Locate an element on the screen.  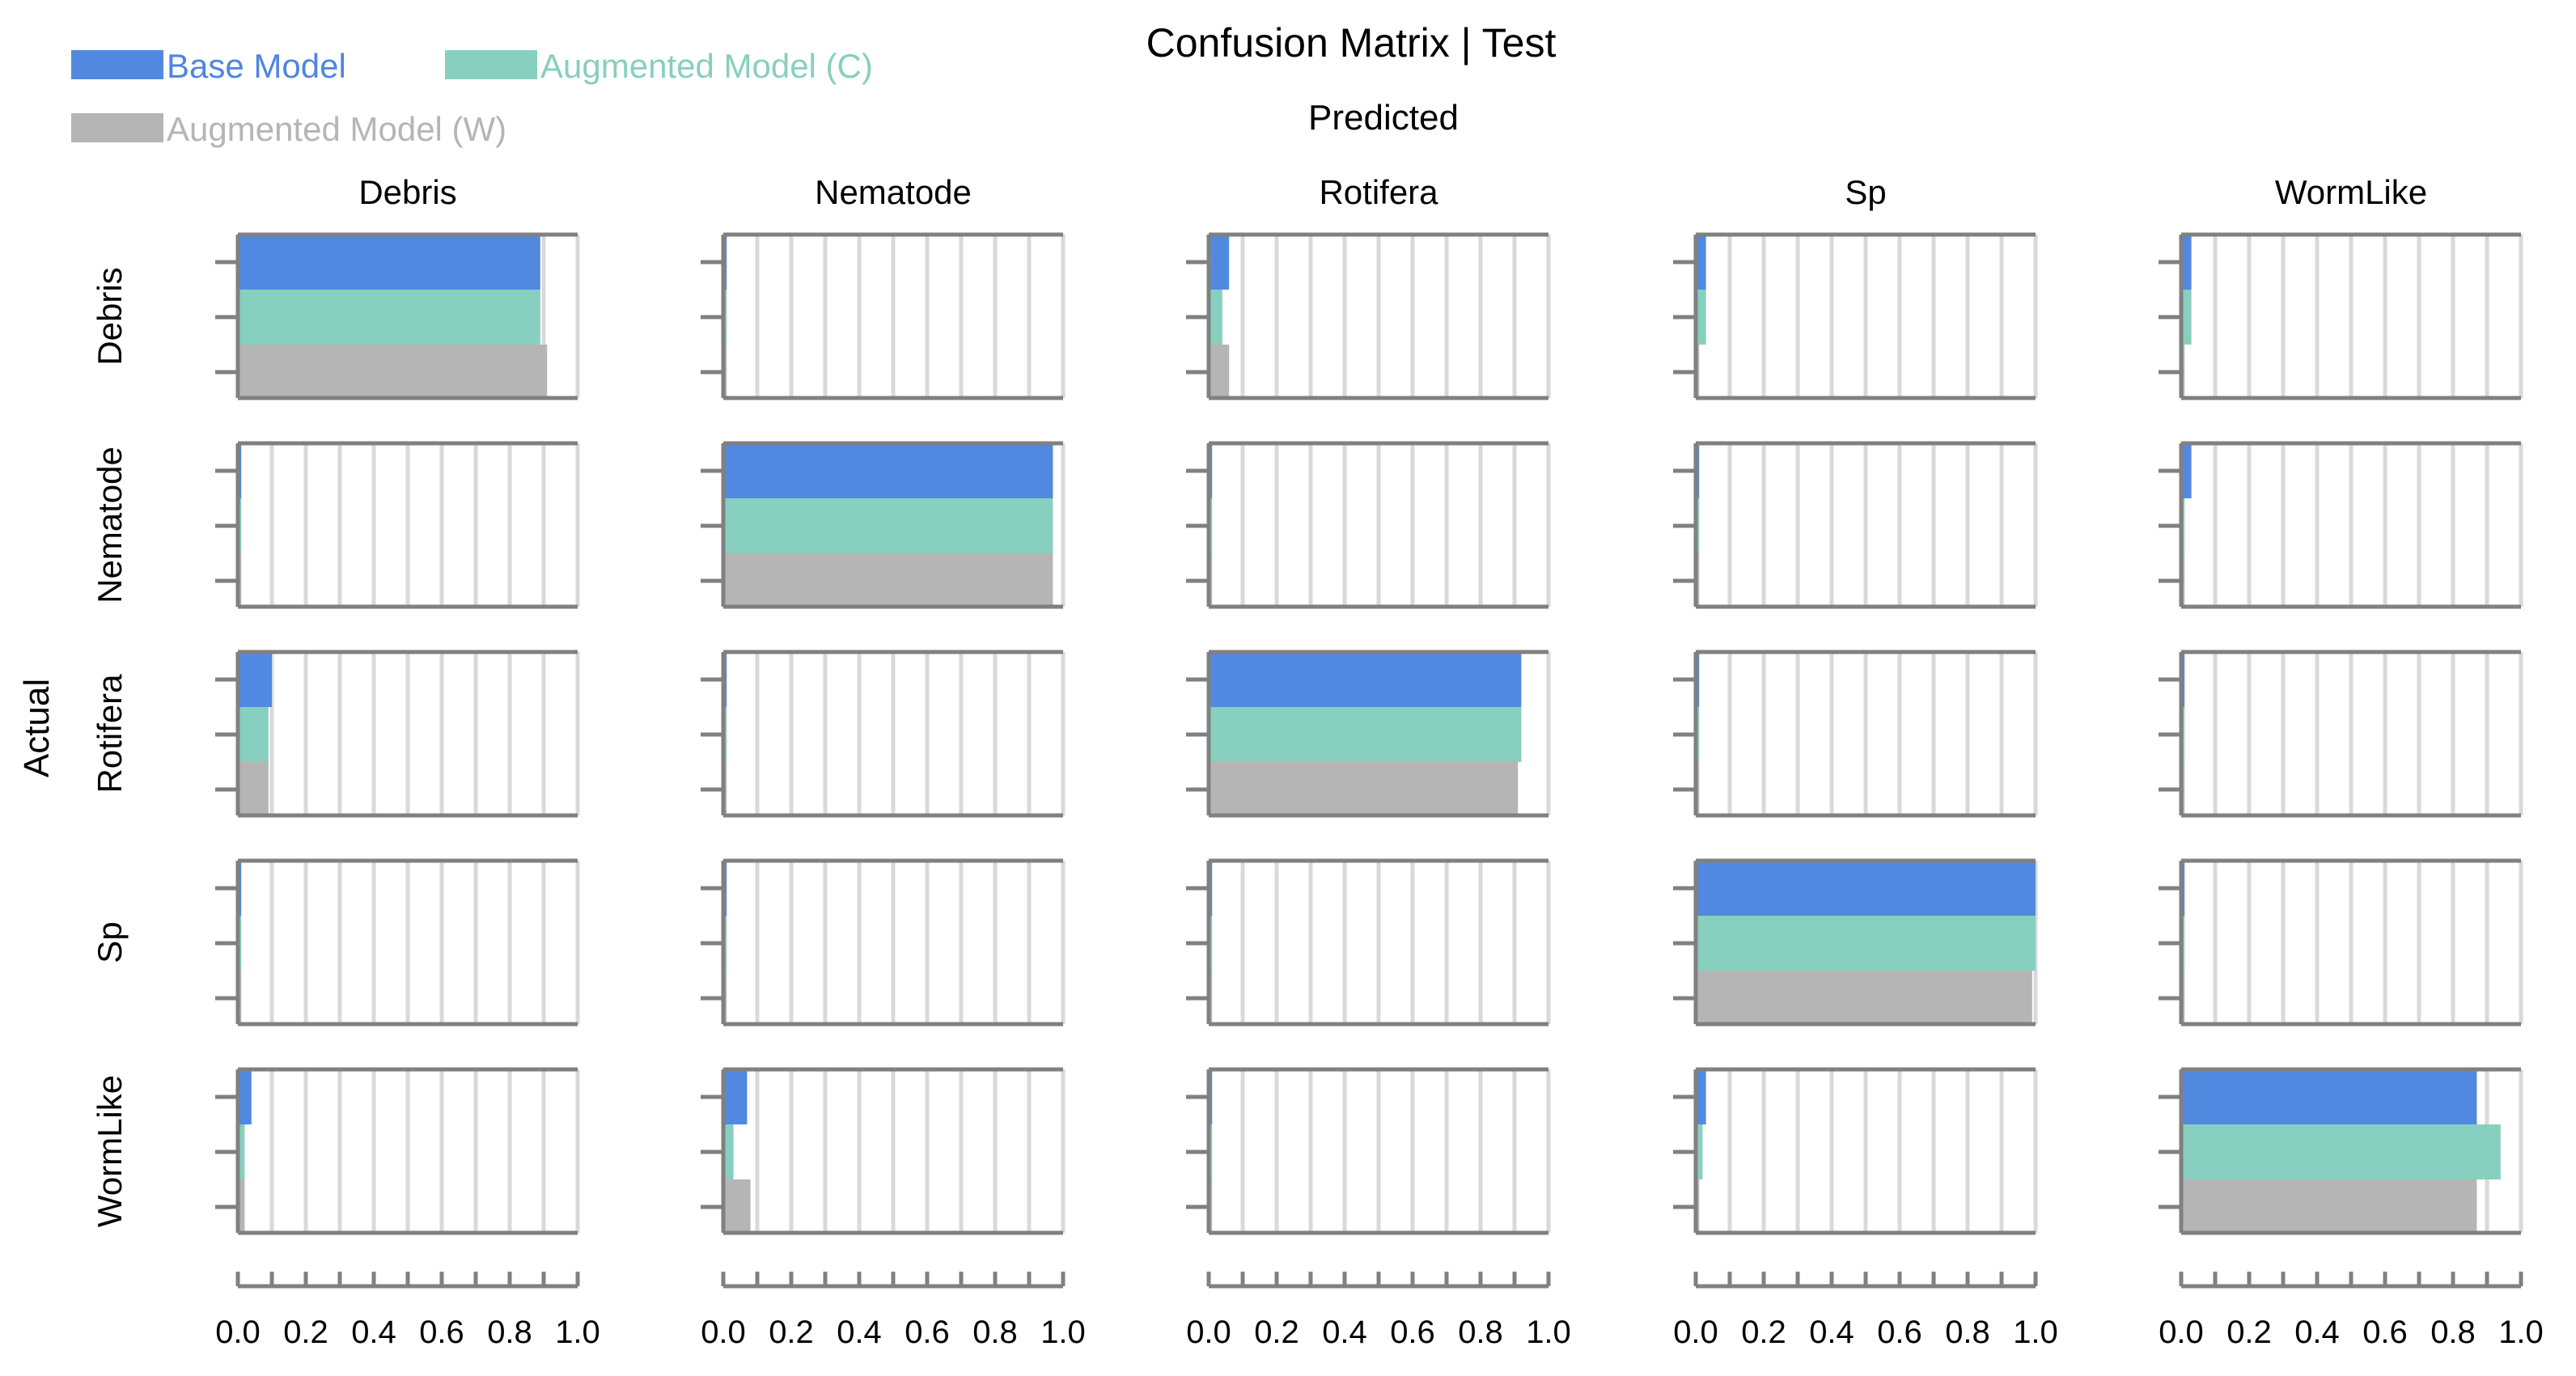
column-header-rotifera: Rotifera is located at coordinates (1378, 192).